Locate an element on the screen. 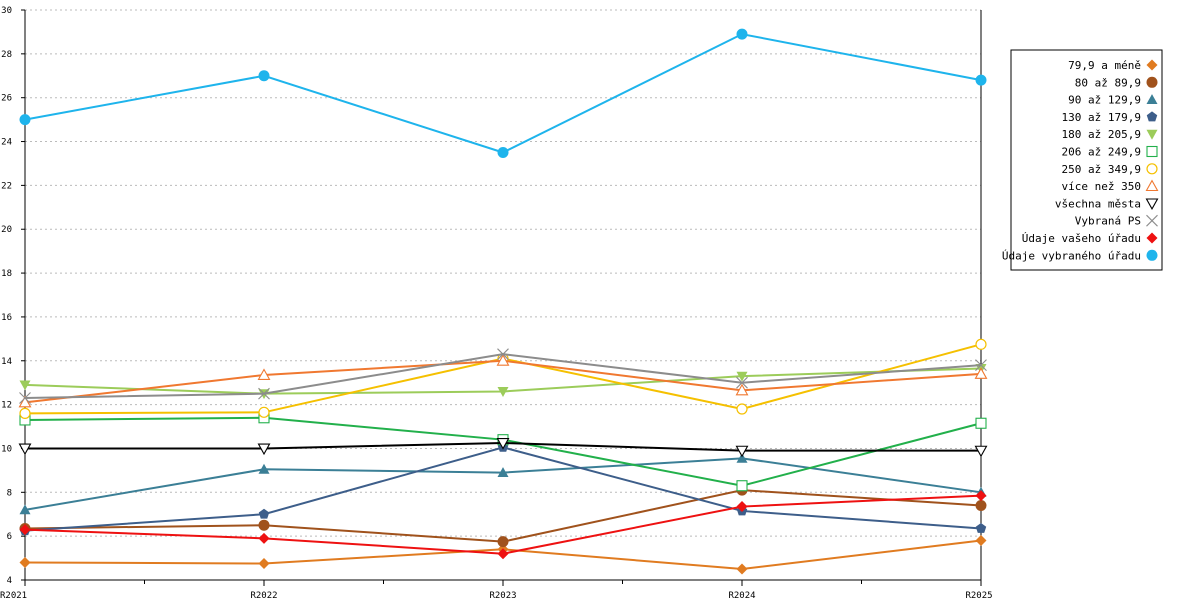 The width and height of the screenshot is (1200, 600). x-tick-label: R2022 is located at coordinates (263, 595).